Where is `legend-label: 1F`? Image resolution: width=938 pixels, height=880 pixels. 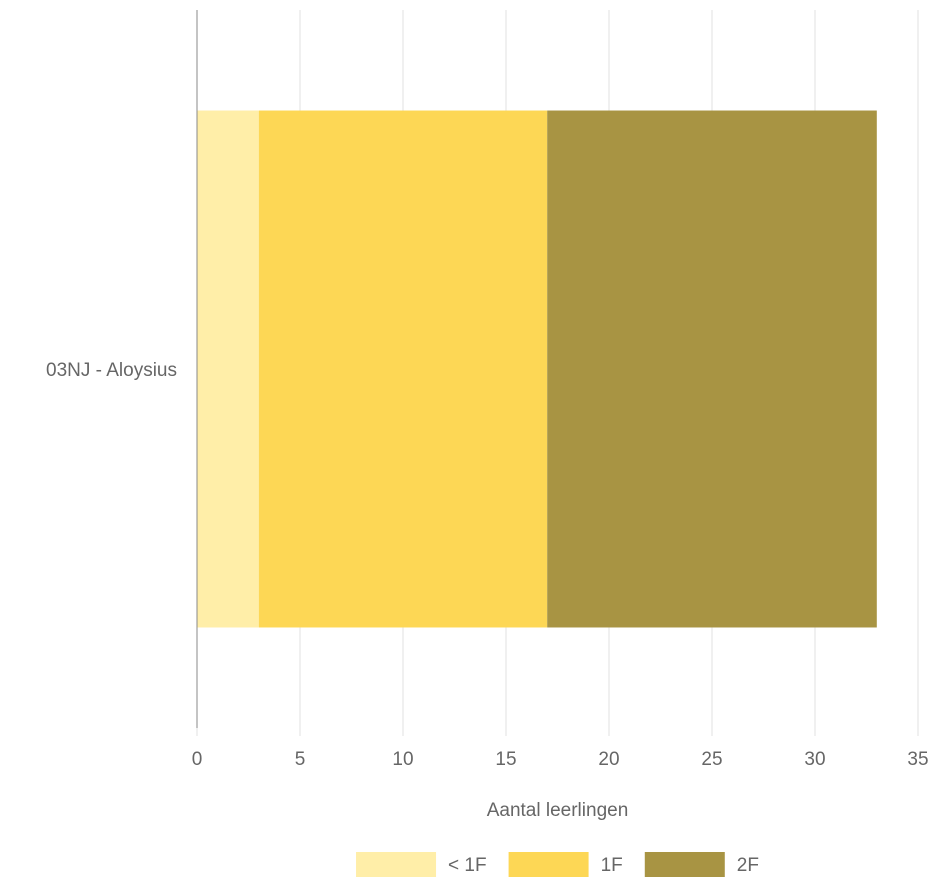
legend-label: 1F is located at coordinates (612, 865).